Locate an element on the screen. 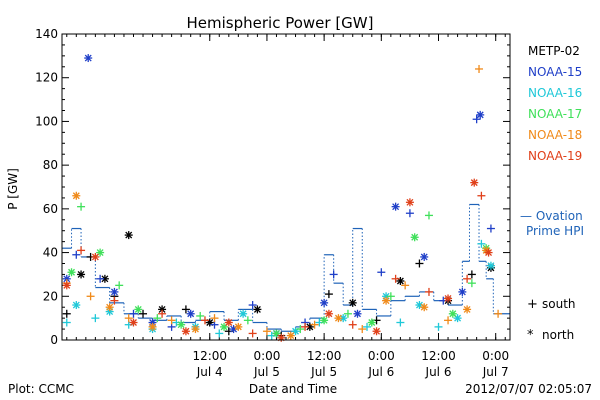 The image size is (600, 400). legend-entry: NOAA-17 is located at coordinates (555, 114).